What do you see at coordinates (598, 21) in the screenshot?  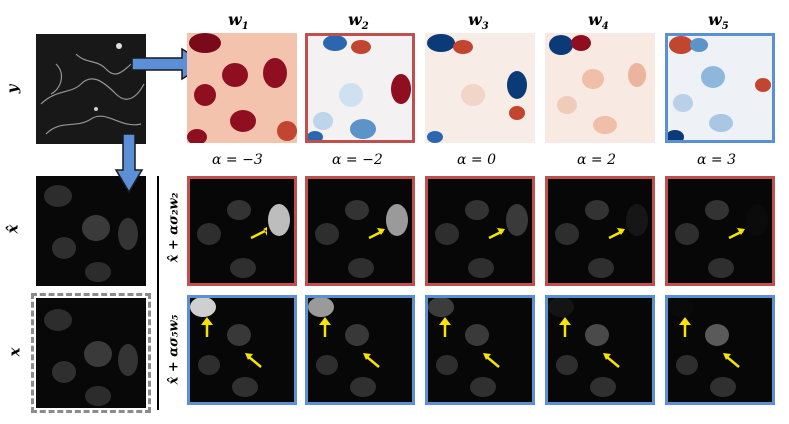 I see `w4-label: w4` at bounding box center [598, 21].